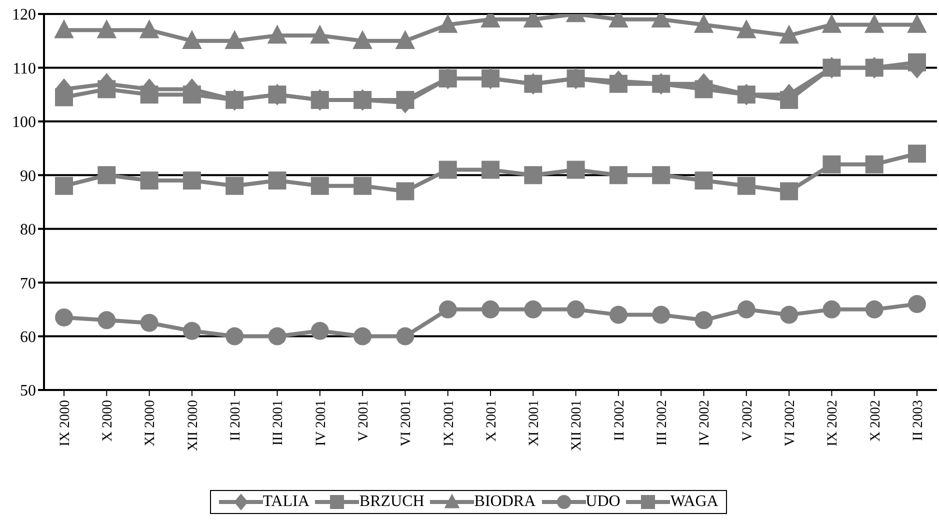 This screenshot has height=524, width=939. I want to click on x-tick-label: V 2001, so click(364, 421).